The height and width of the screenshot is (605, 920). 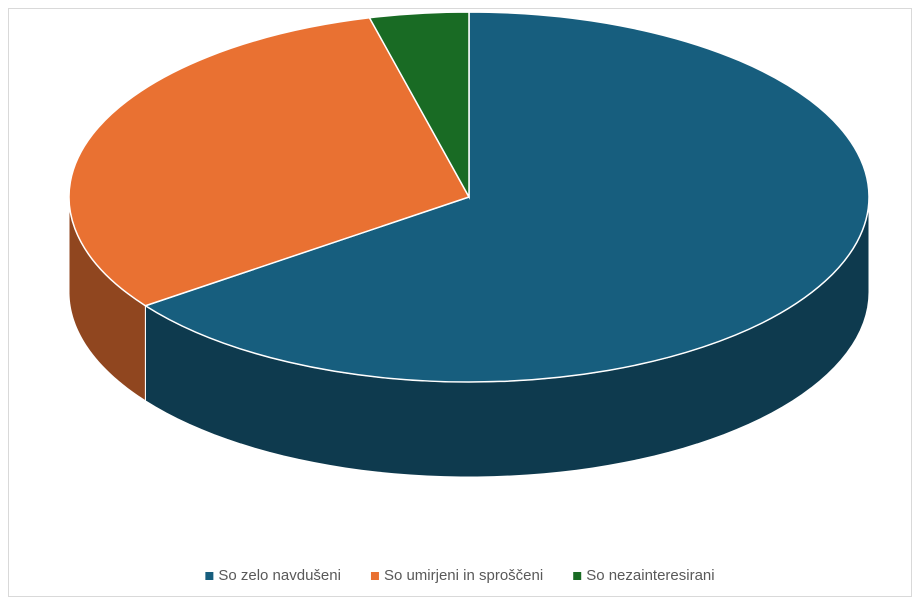 What do you see at coordinates (419, 105) in the screenshot?
I see `slice` at bounding box center [419, 105].